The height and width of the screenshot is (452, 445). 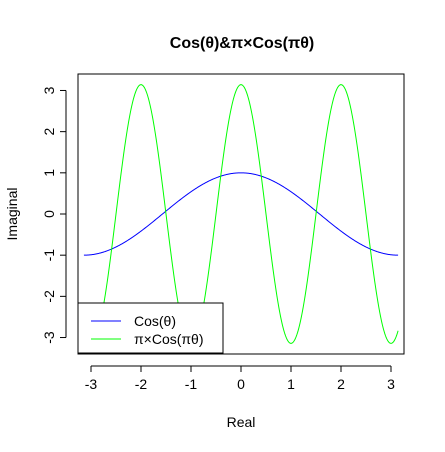 What do you see at coordinates (155, 321) in the screenshot?
I see `legend-label-cos: Cos(θ)` at bounding box center [155, 321].